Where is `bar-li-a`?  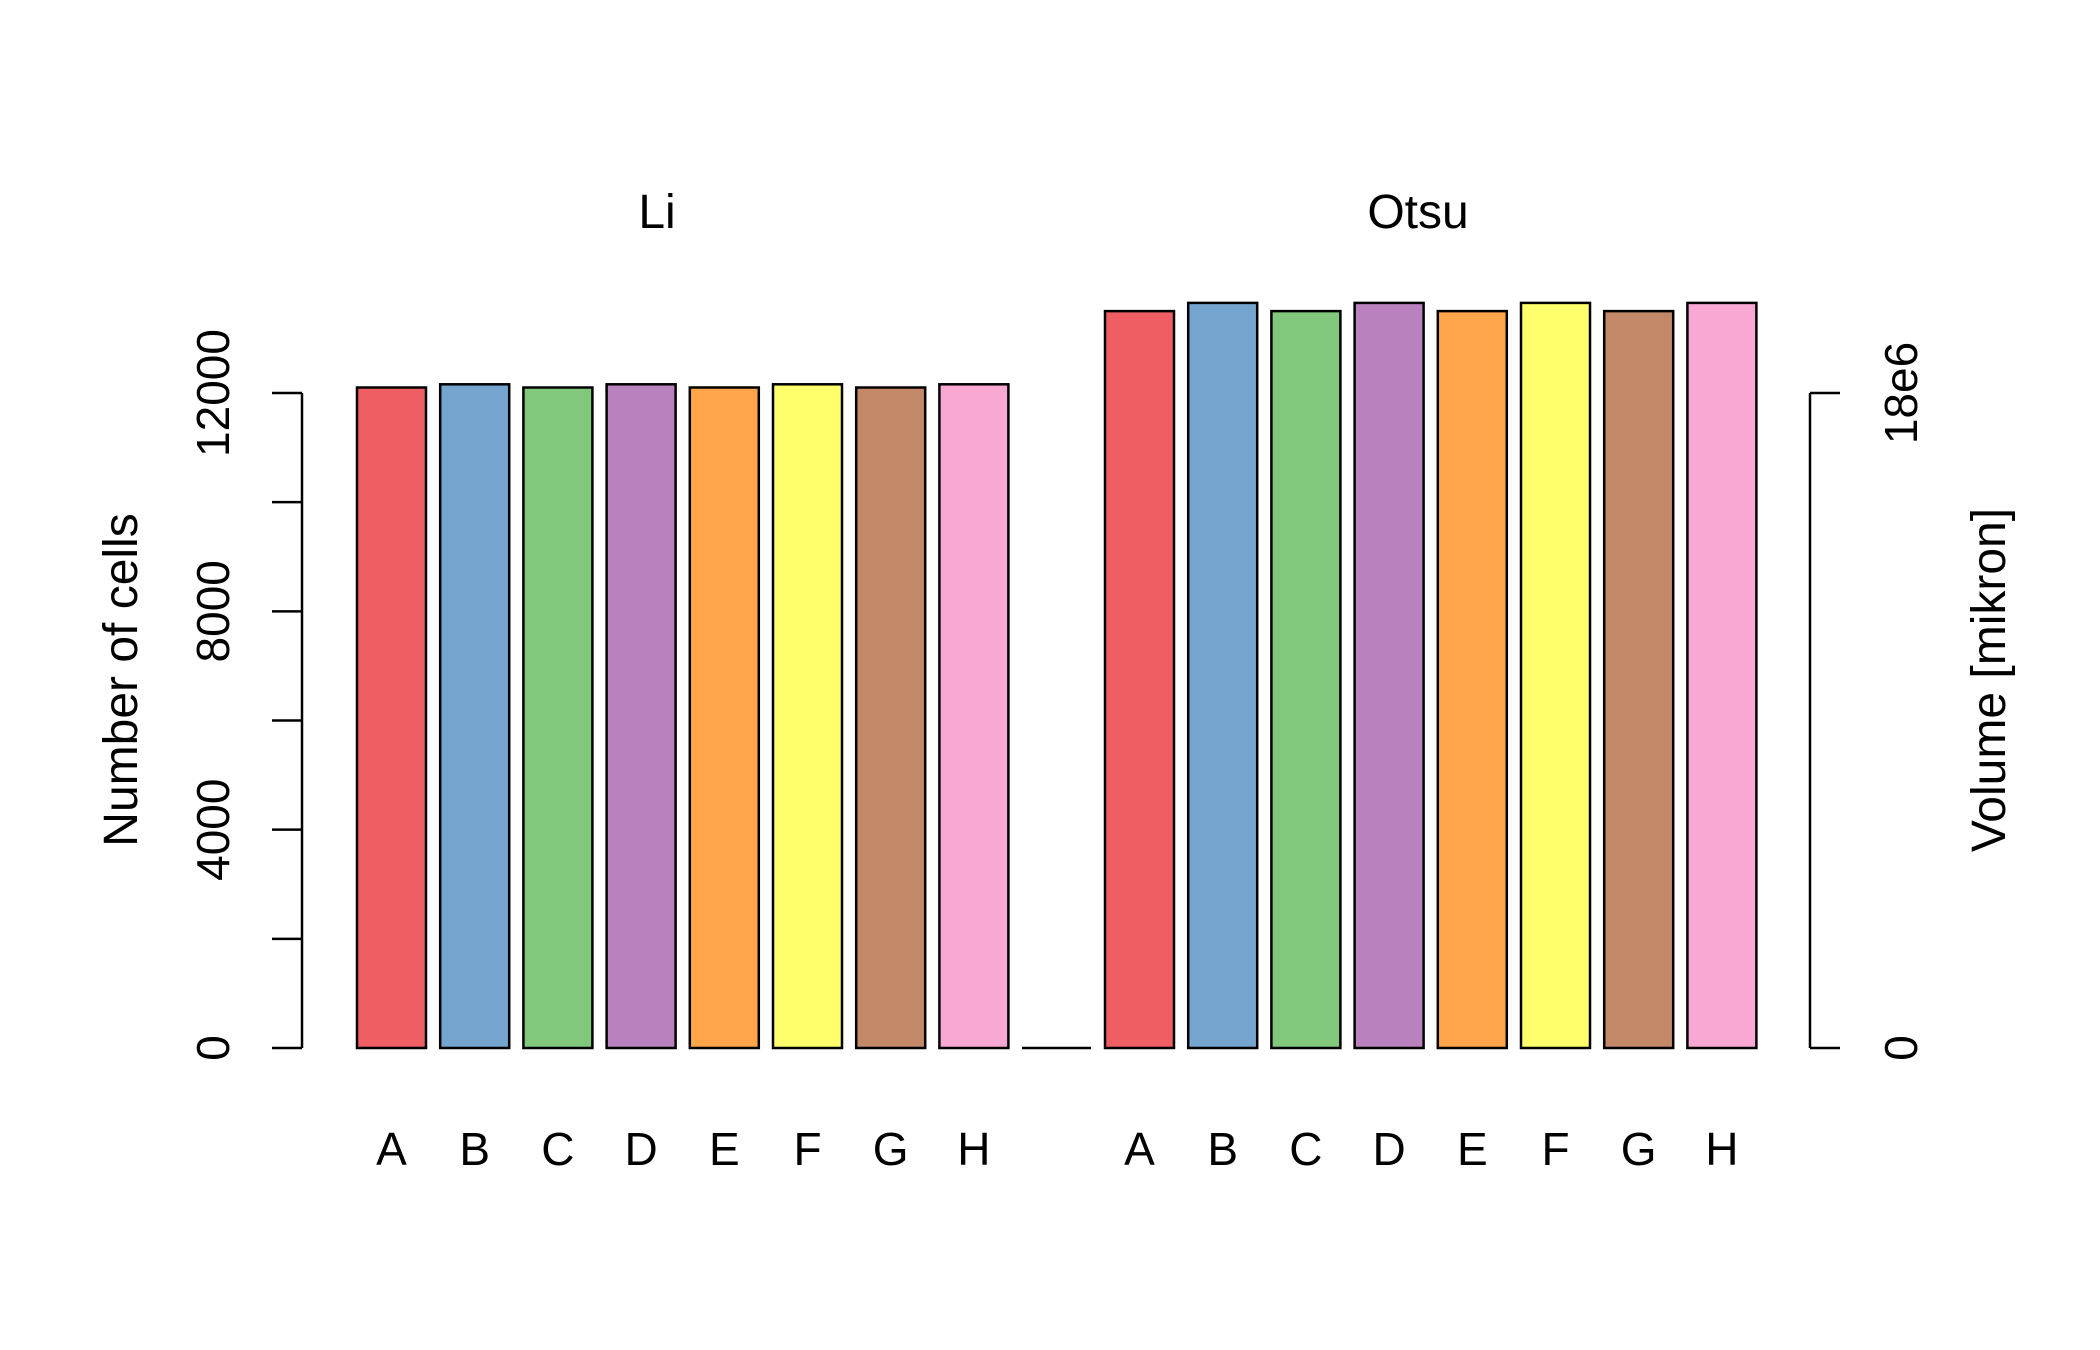 bar-li-a is located at coordinates (391, 718).